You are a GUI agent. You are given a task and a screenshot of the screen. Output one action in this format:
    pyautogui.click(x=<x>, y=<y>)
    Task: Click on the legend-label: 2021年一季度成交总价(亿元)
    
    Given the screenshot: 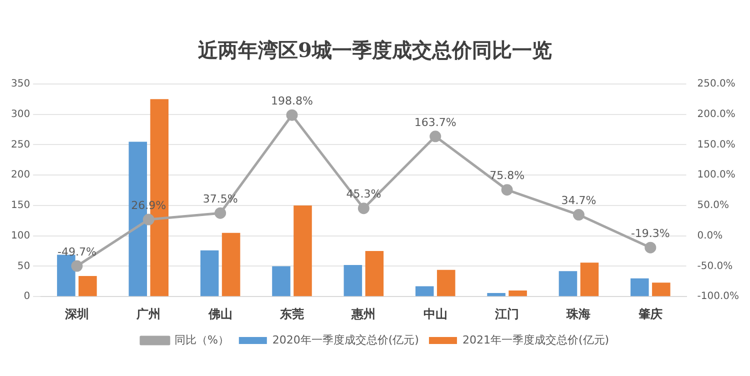 What is the action you would take?
    pyautogui.click(x=536, y=339)
    